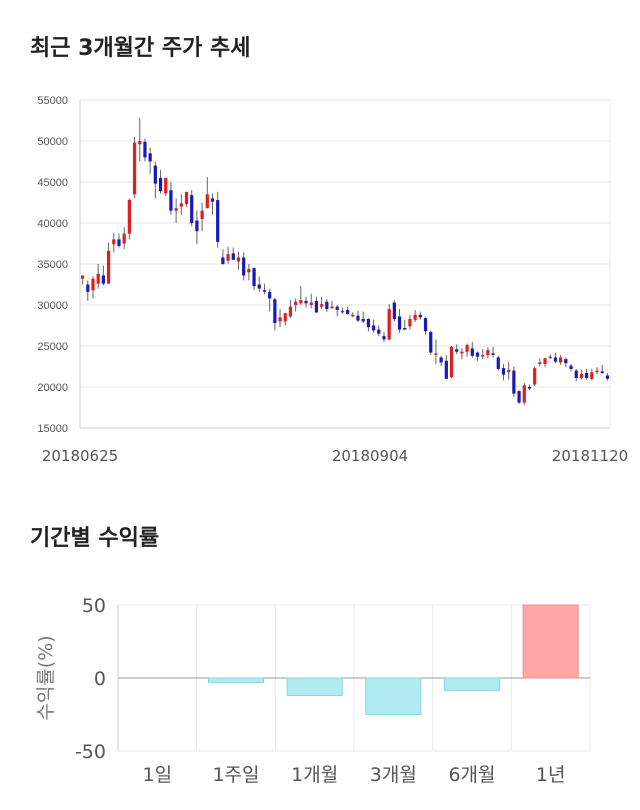 This screenshot has width=640, height=810. I want to click on y-tick-label: 15000, so click(52, 429).